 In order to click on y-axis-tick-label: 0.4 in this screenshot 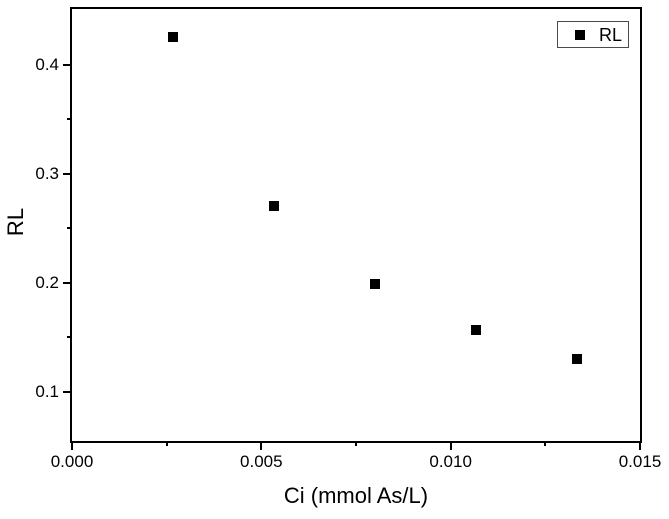, I will do `click(47, 64)`.